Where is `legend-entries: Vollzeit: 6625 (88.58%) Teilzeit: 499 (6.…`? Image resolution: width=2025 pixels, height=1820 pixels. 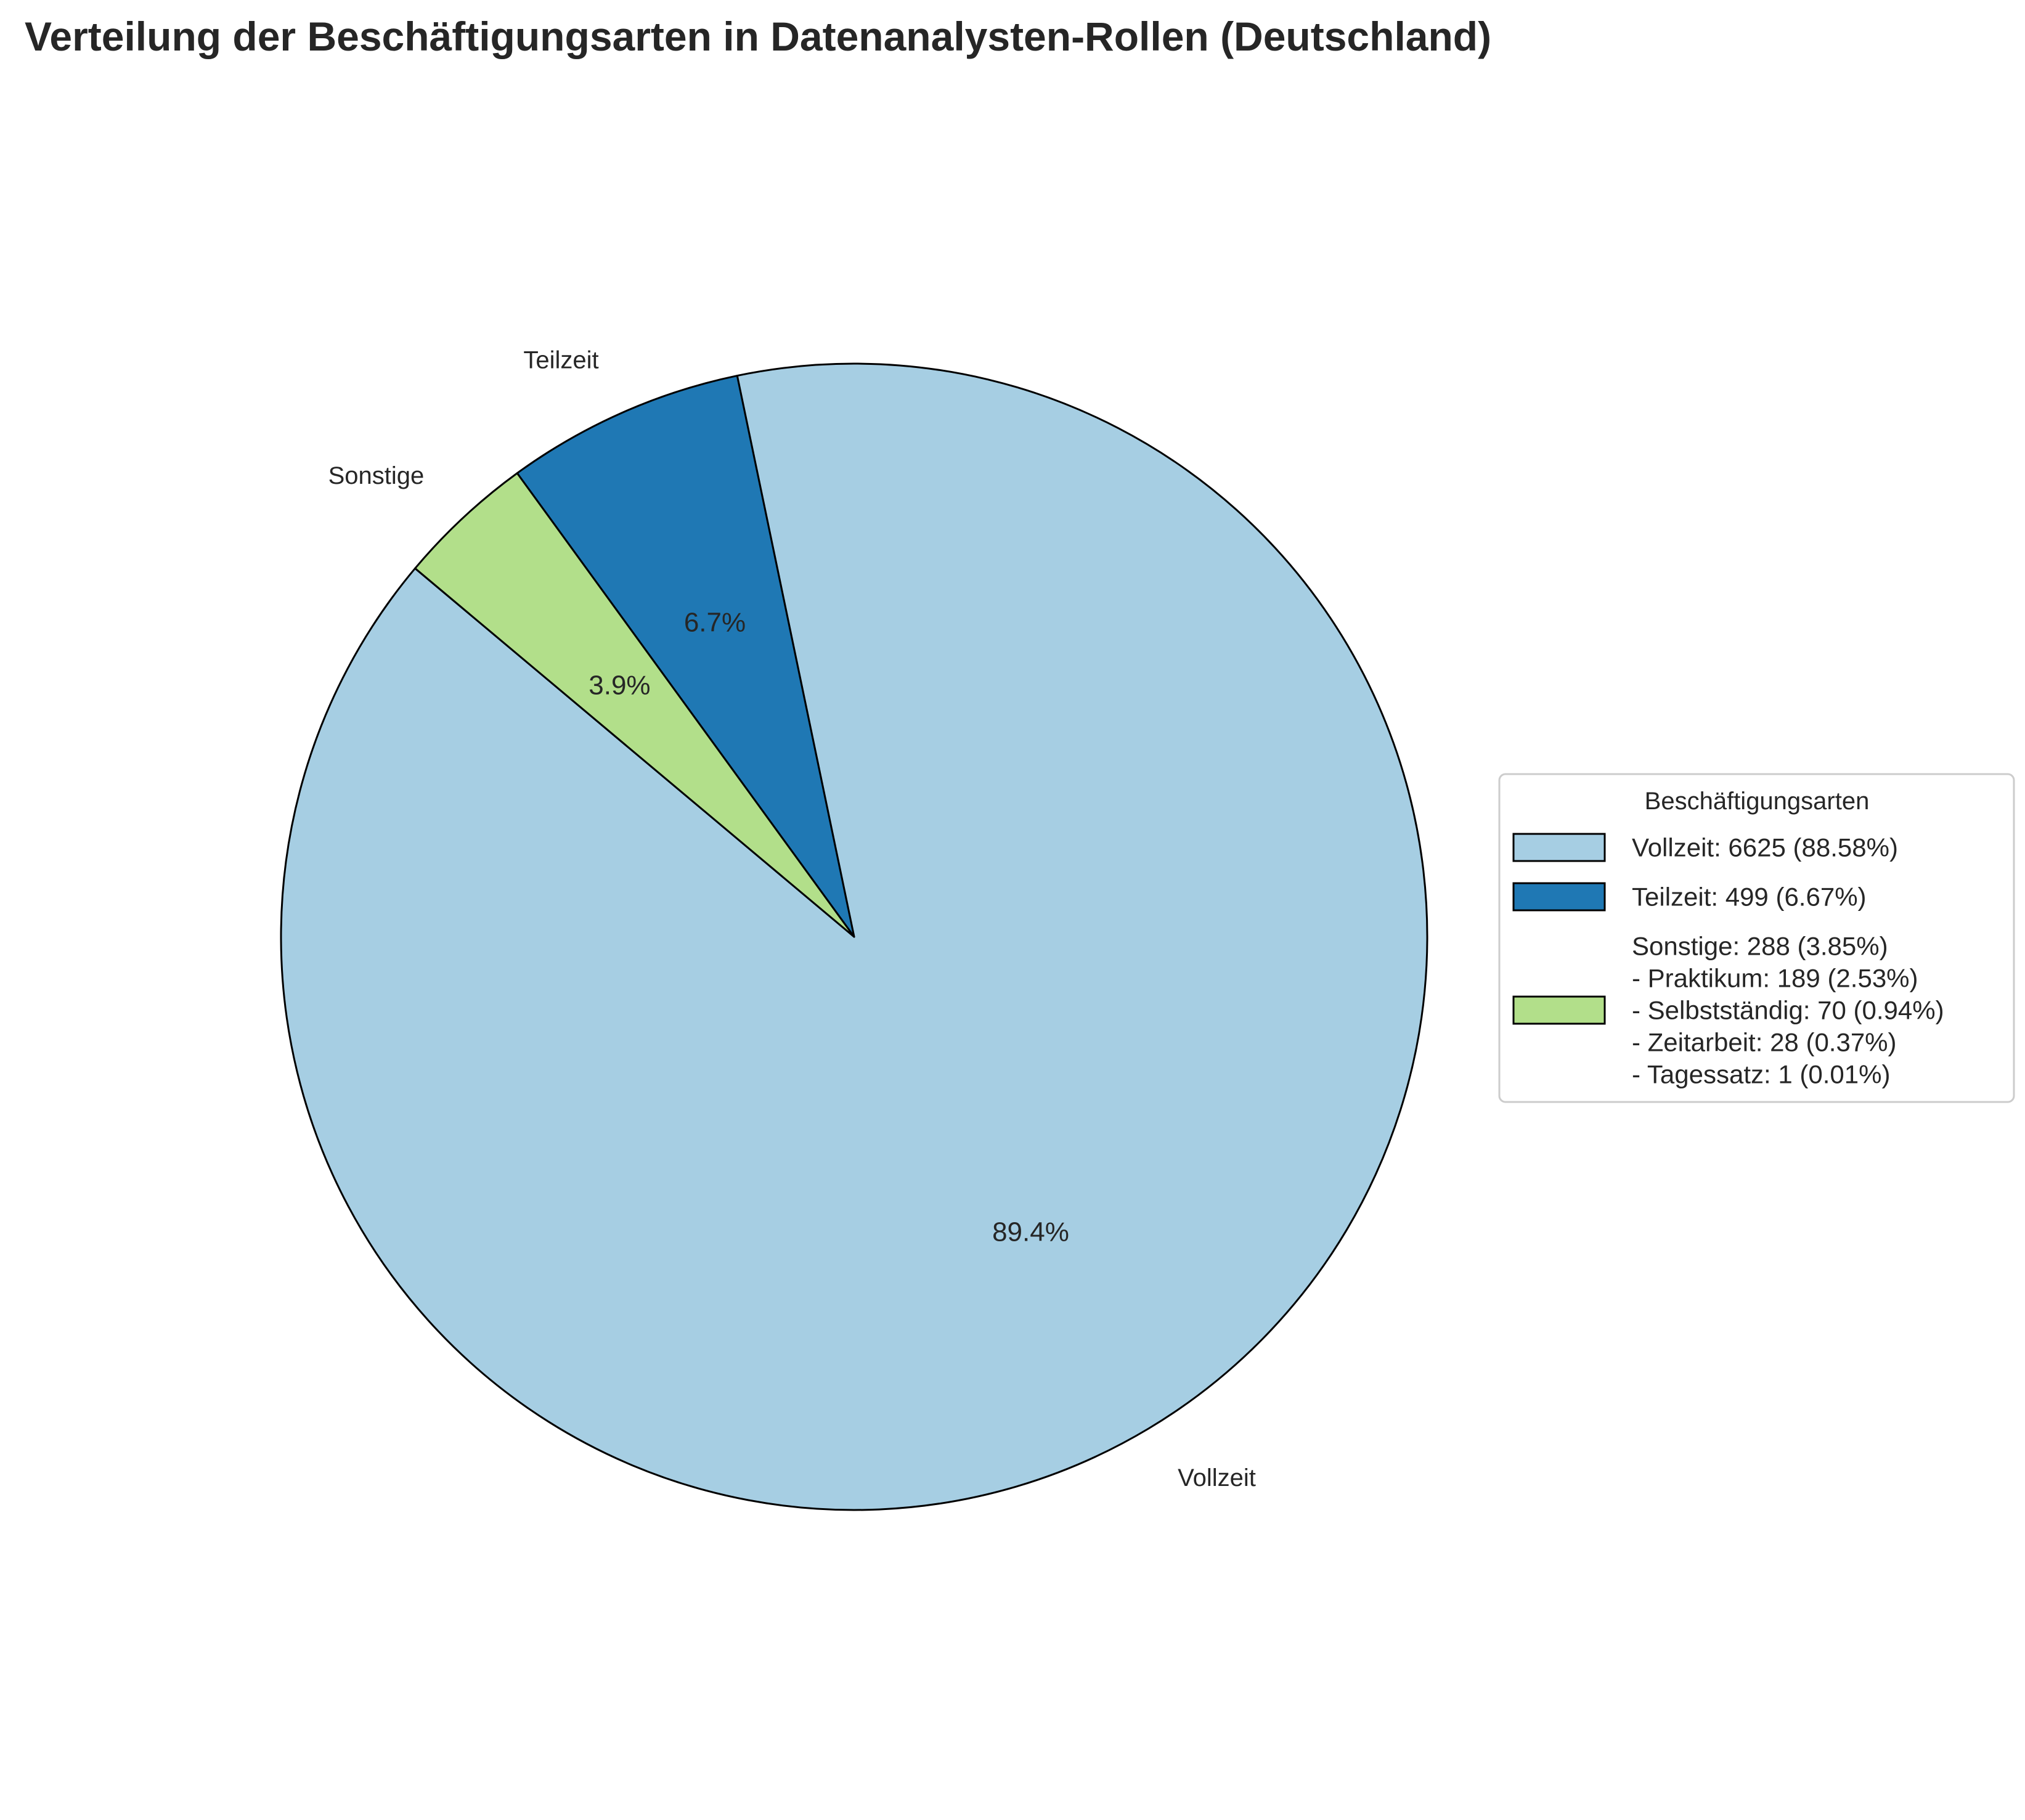
legend-entries: Vollzeit: 6625 (88.58%) Teilzeit: 499 (6.… is located at coordinates (1728, 961).